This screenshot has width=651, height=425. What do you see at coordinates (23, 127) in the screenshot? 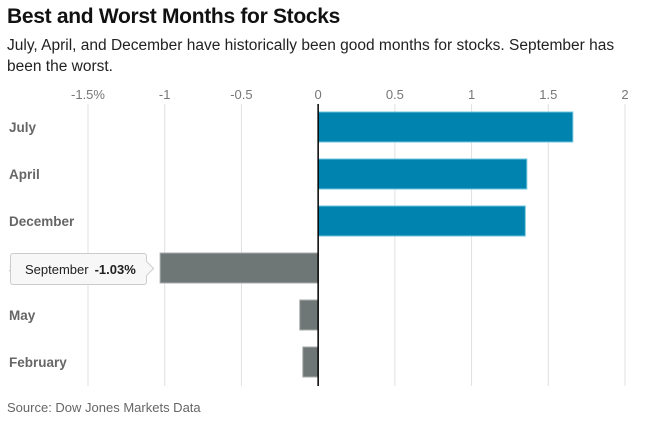
I see `category-label: July` at bounding box center [23, 127].